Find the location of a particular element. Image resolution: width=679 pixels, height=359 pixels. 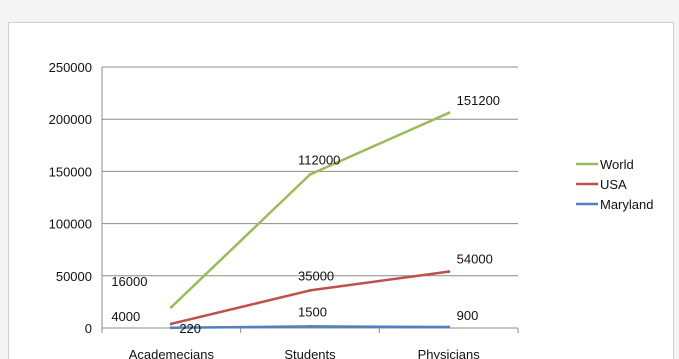

data-label-world-1: 112000 is located at coordinates (319, 160).